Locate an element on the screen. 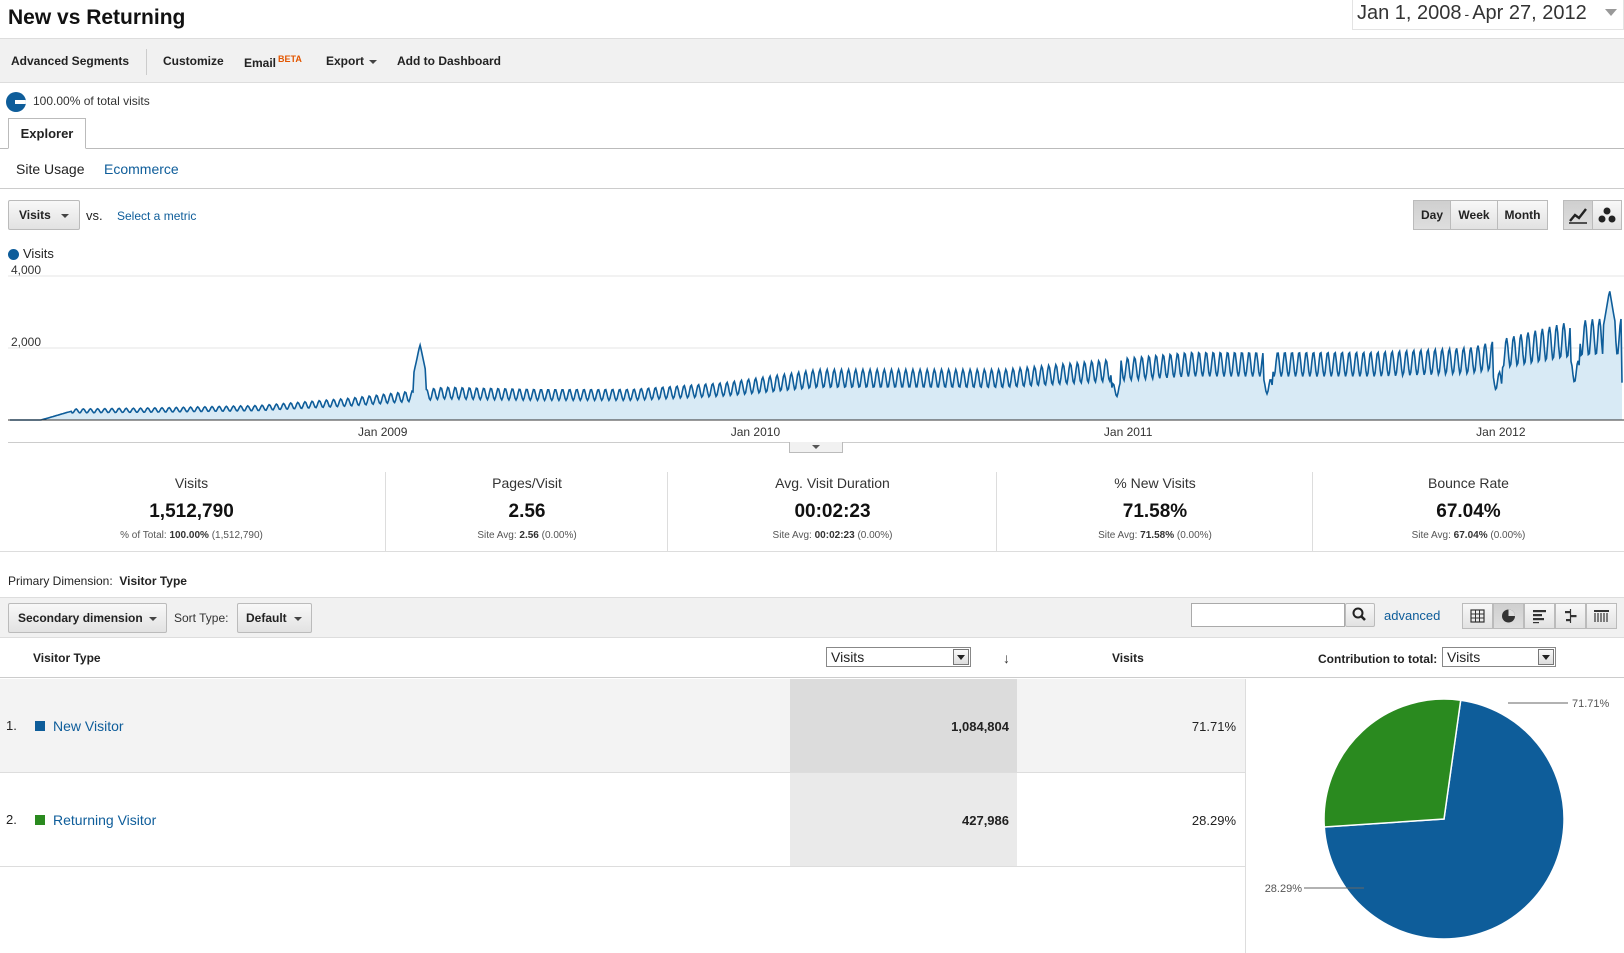 The width and height of the screenshot is (1624, 953). scorecard-subtext: Site Avg: 67.04% (0.00%) is located at coordinates (1468, 535).